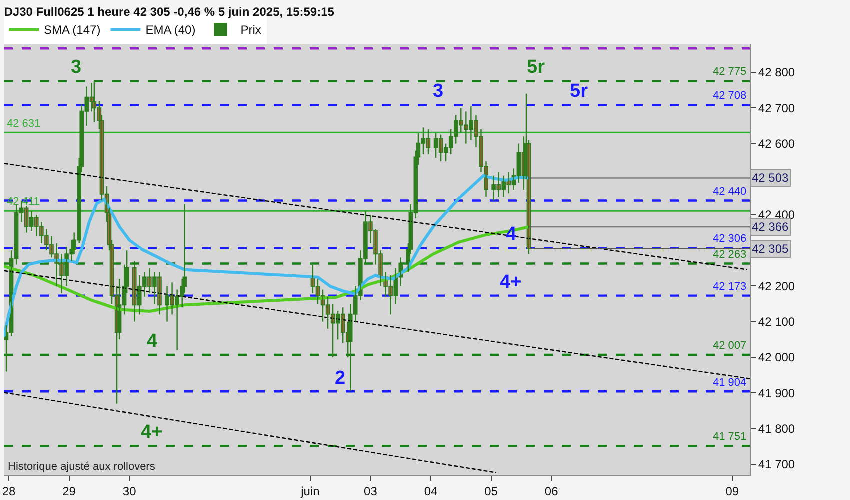  What do you see at coordinates (169, 11) in the screenshot?
I see `chart-title: DJ30 Full0625 1 heure 42 305 -0,46 % 5 juin 2025, 15:59:15` at bounding box center [169, 11].